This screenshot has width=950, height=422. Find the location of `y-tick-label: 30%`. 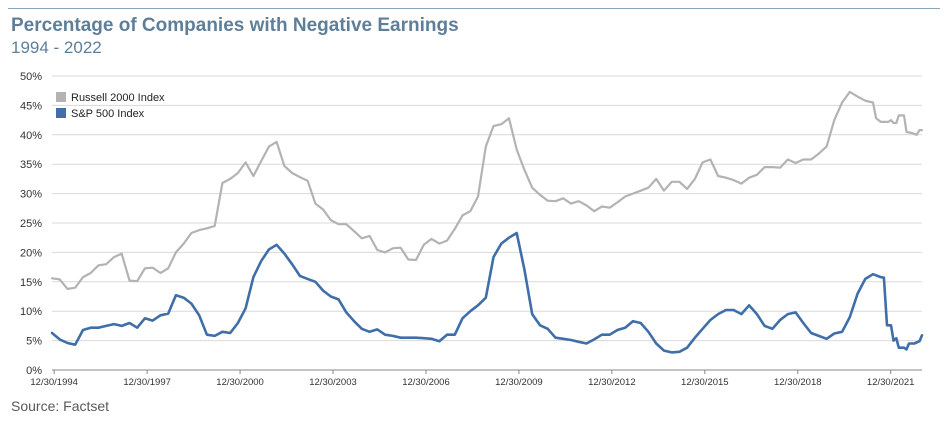

y-tick-label: 30% is located at coordinates (31, 195).